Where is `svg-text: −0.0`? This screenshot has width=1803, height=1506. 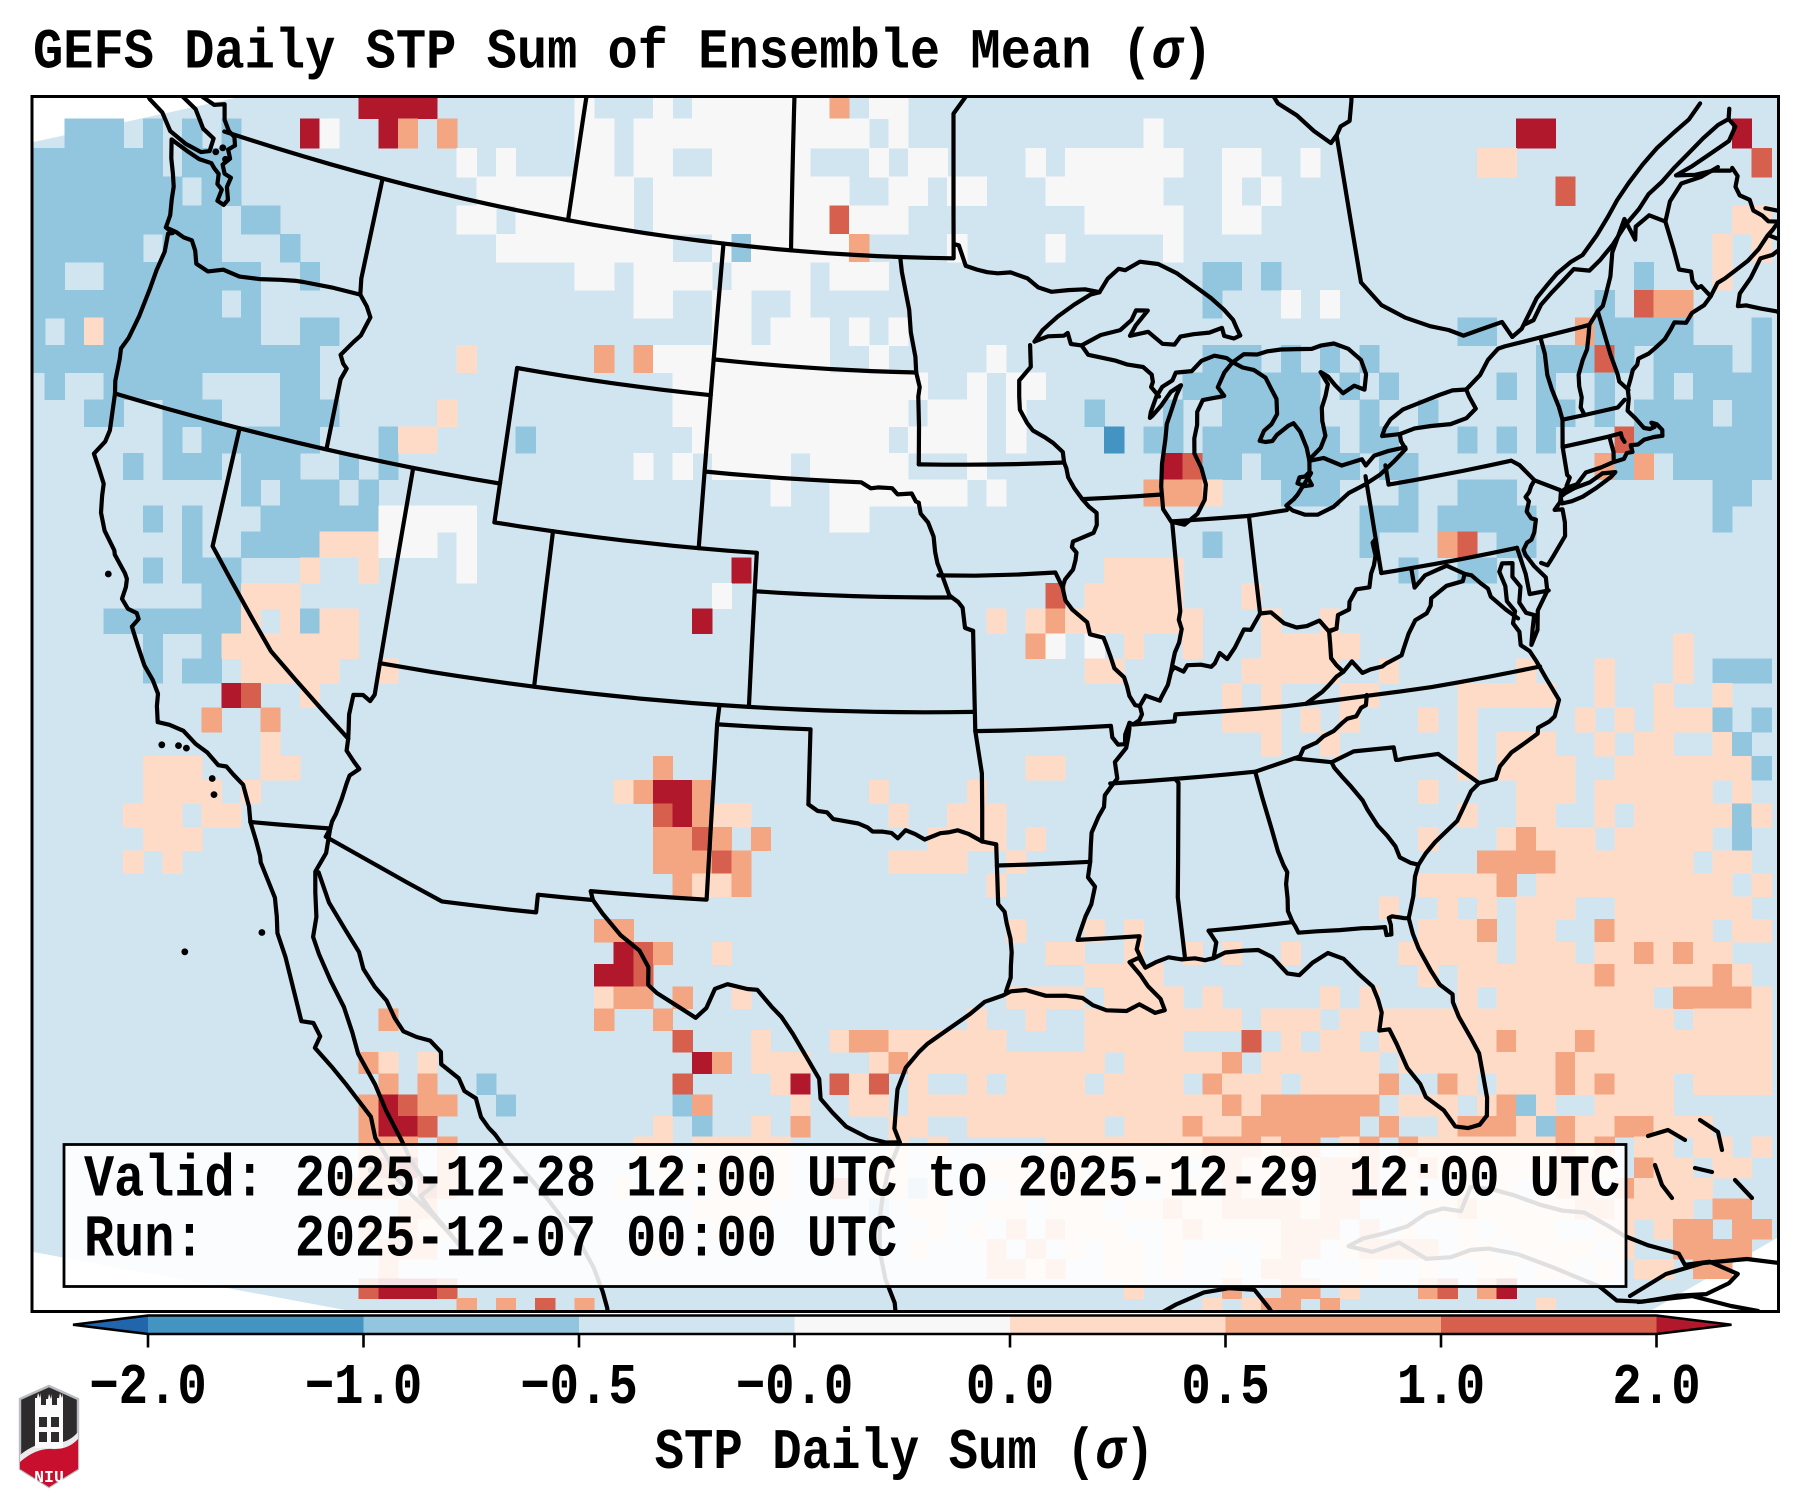 svg-text: −0.0 is located at coordinates (795, 1388).